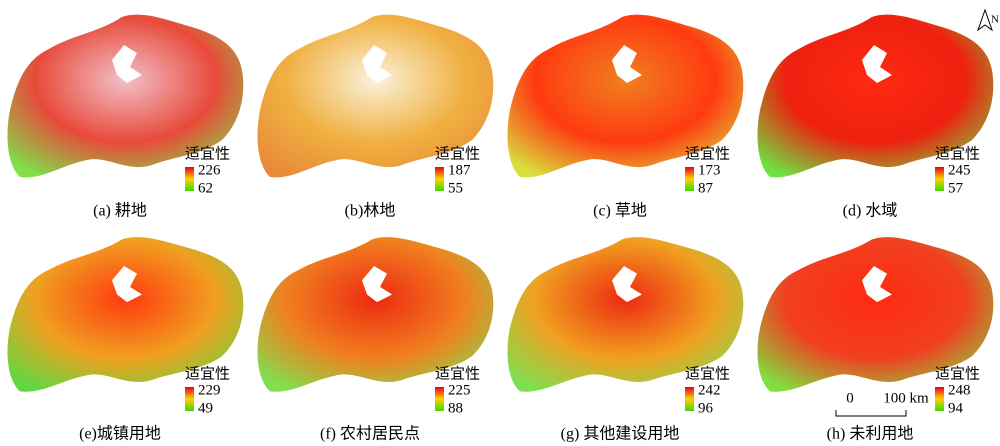 The width and height of the screenshot is (1000, 446). Describe the element at coordinates (620, 211) in the screenshot. I see `panel-caption: (c) 草地` at that location.